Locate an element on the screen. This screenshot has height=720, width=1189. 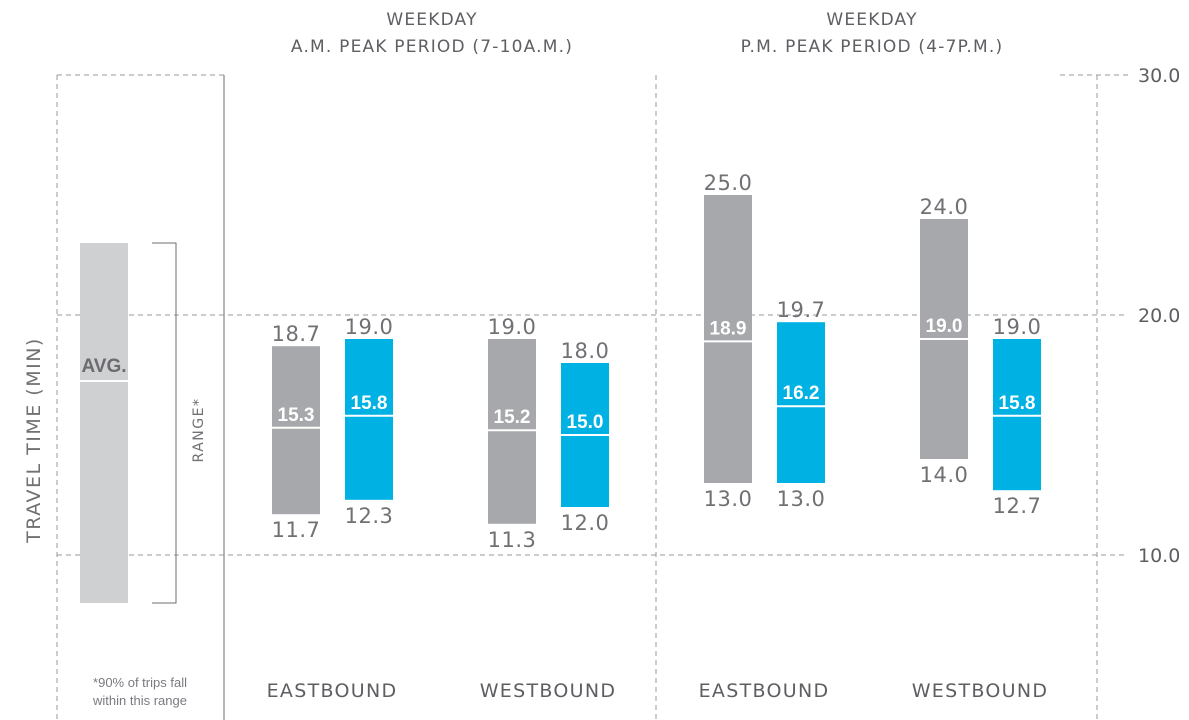
period-am-title-line2: A.M. PEAK PERIOD (7-10A.M.) is located at coordinates (432, 47).